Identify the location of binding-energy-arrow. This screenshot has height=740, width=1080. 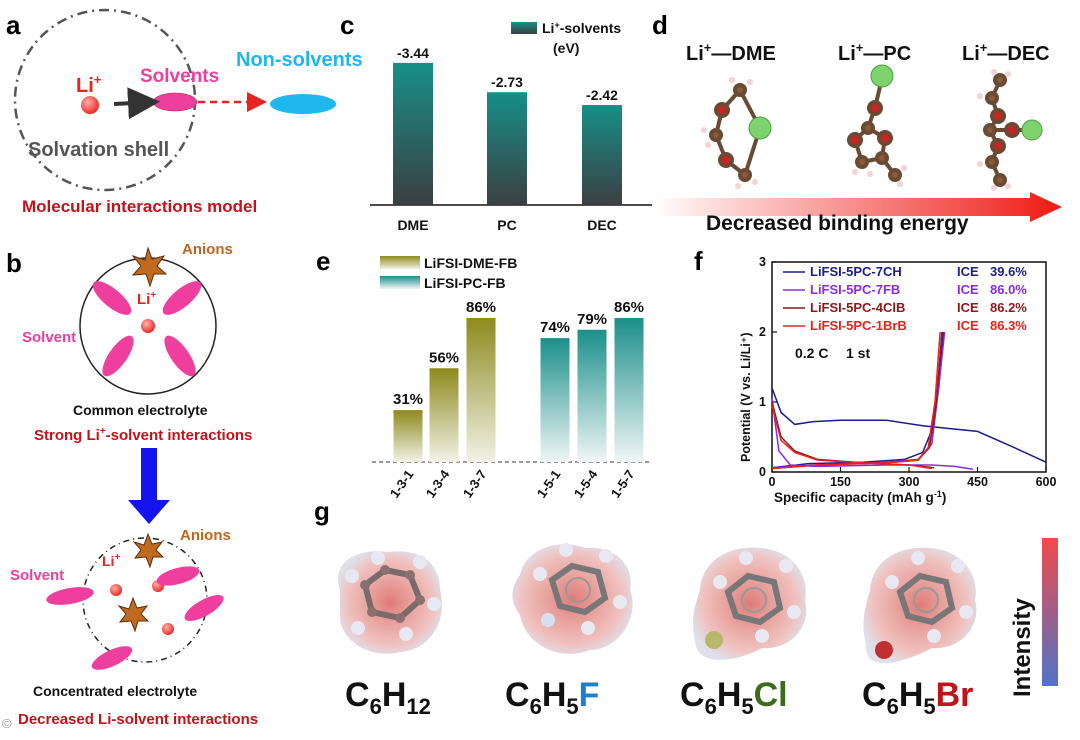
(857, 207).